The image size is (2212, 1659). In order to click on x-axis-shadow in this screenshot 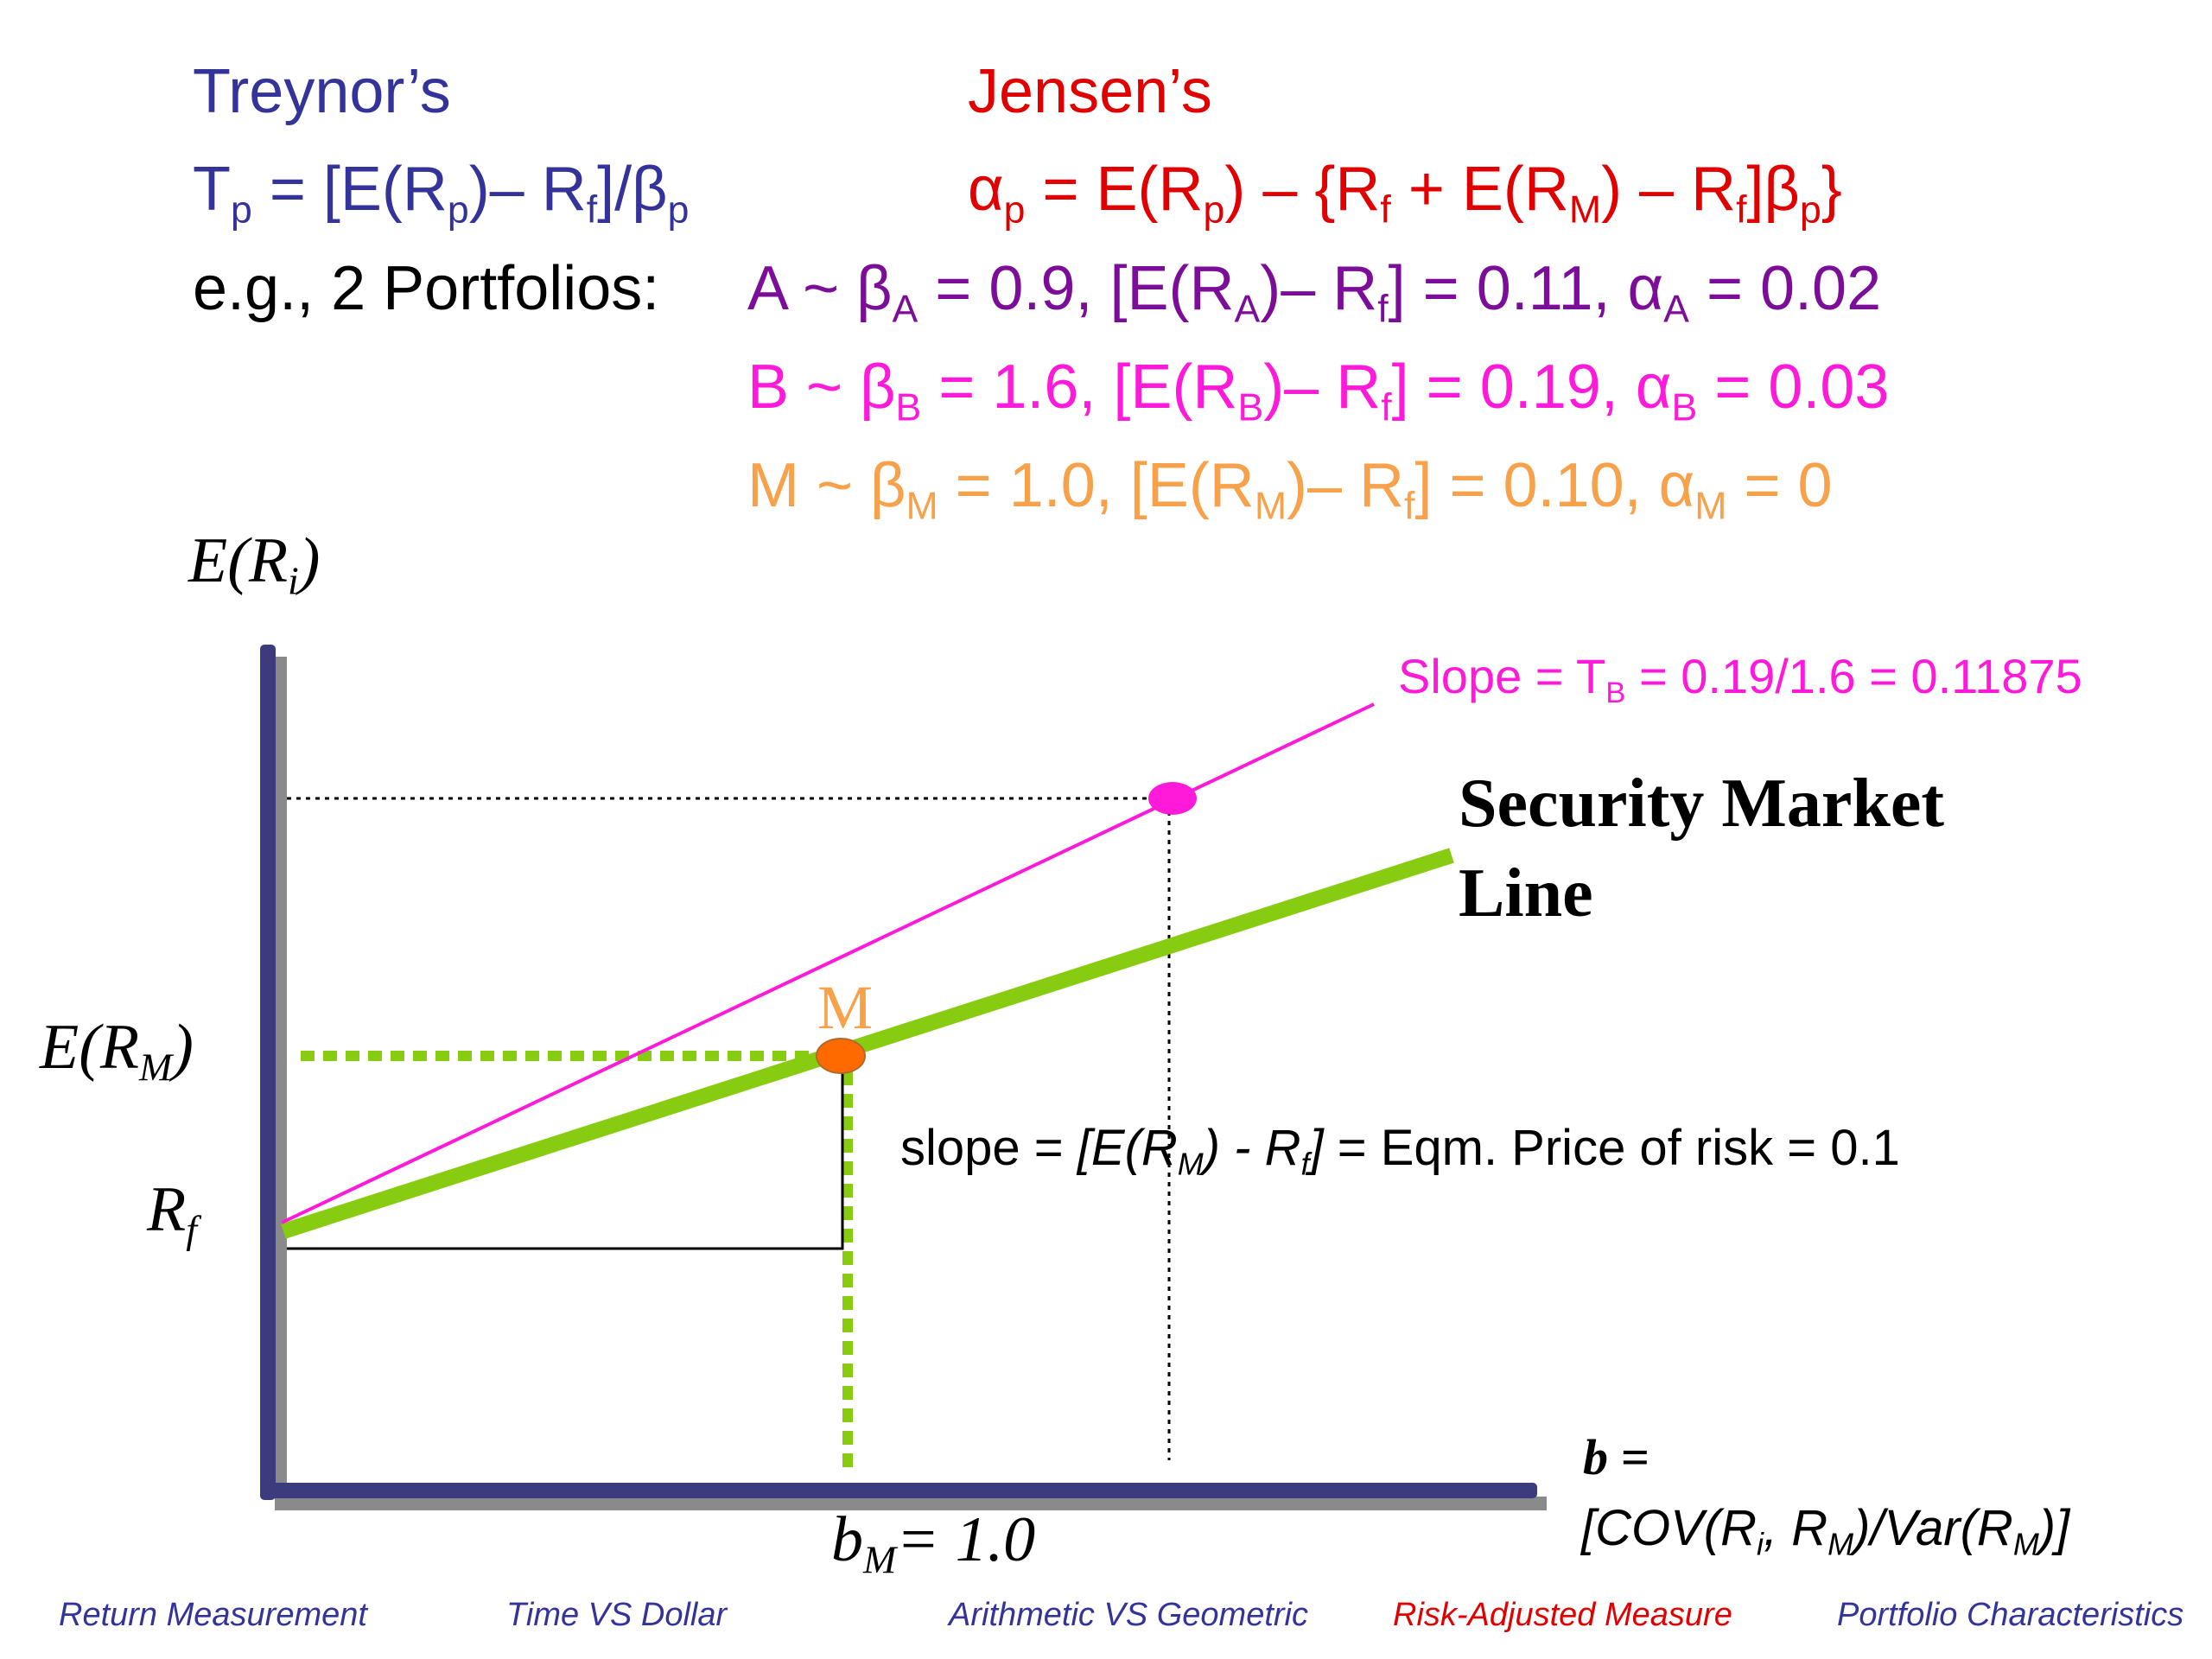, I will do `click(911, 1503)`.